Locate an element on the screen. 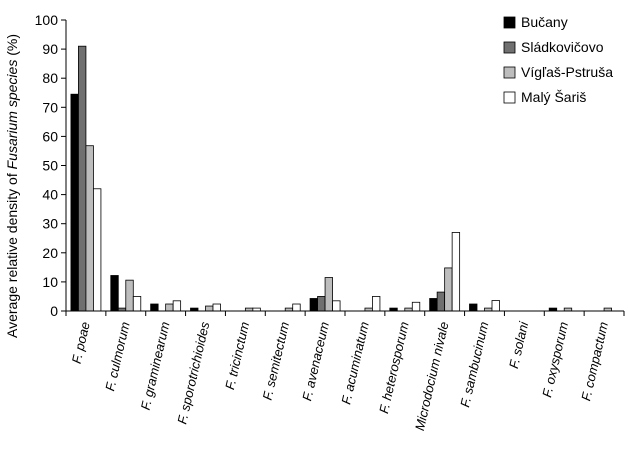  x-tick-label: F. compactum is located at coordinates (594, 361).